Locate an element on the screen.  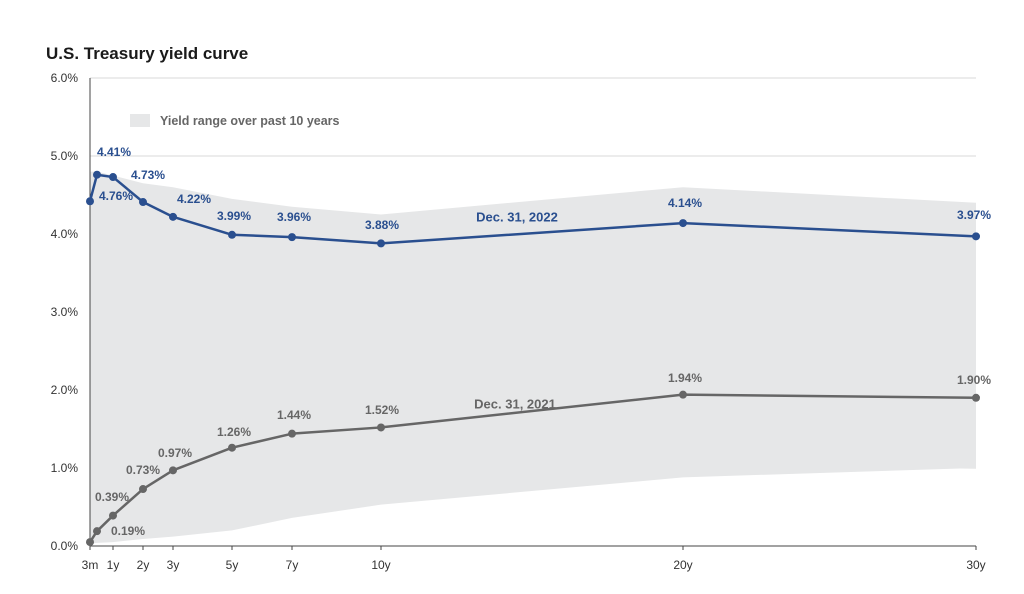
data-label: 0.39% is located at coordinates (112, 497).